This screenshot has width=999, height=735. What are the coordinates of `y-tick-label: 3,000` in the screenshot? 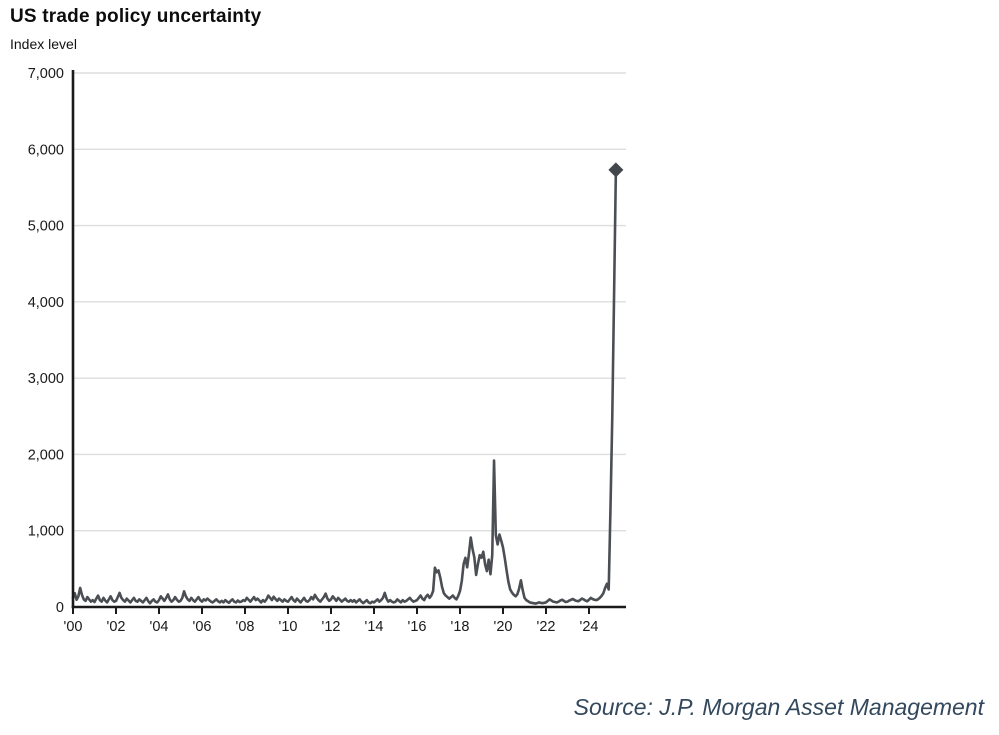 It's located at (46, 379).